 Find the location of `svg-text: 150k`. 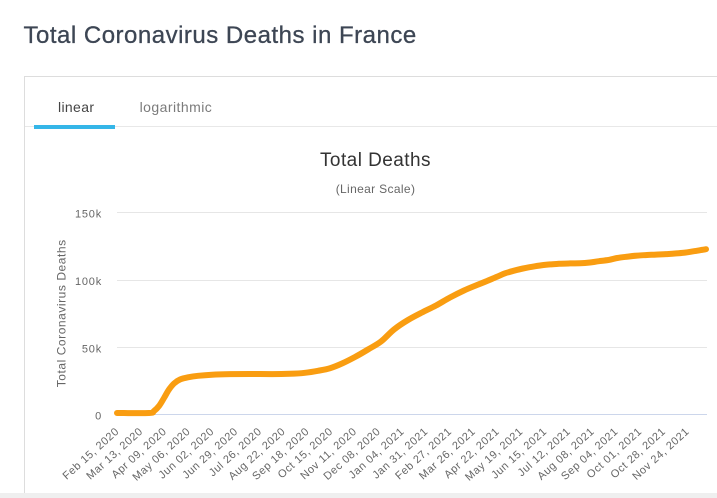

svg-text: 150k is located at coordinates (88, 214).